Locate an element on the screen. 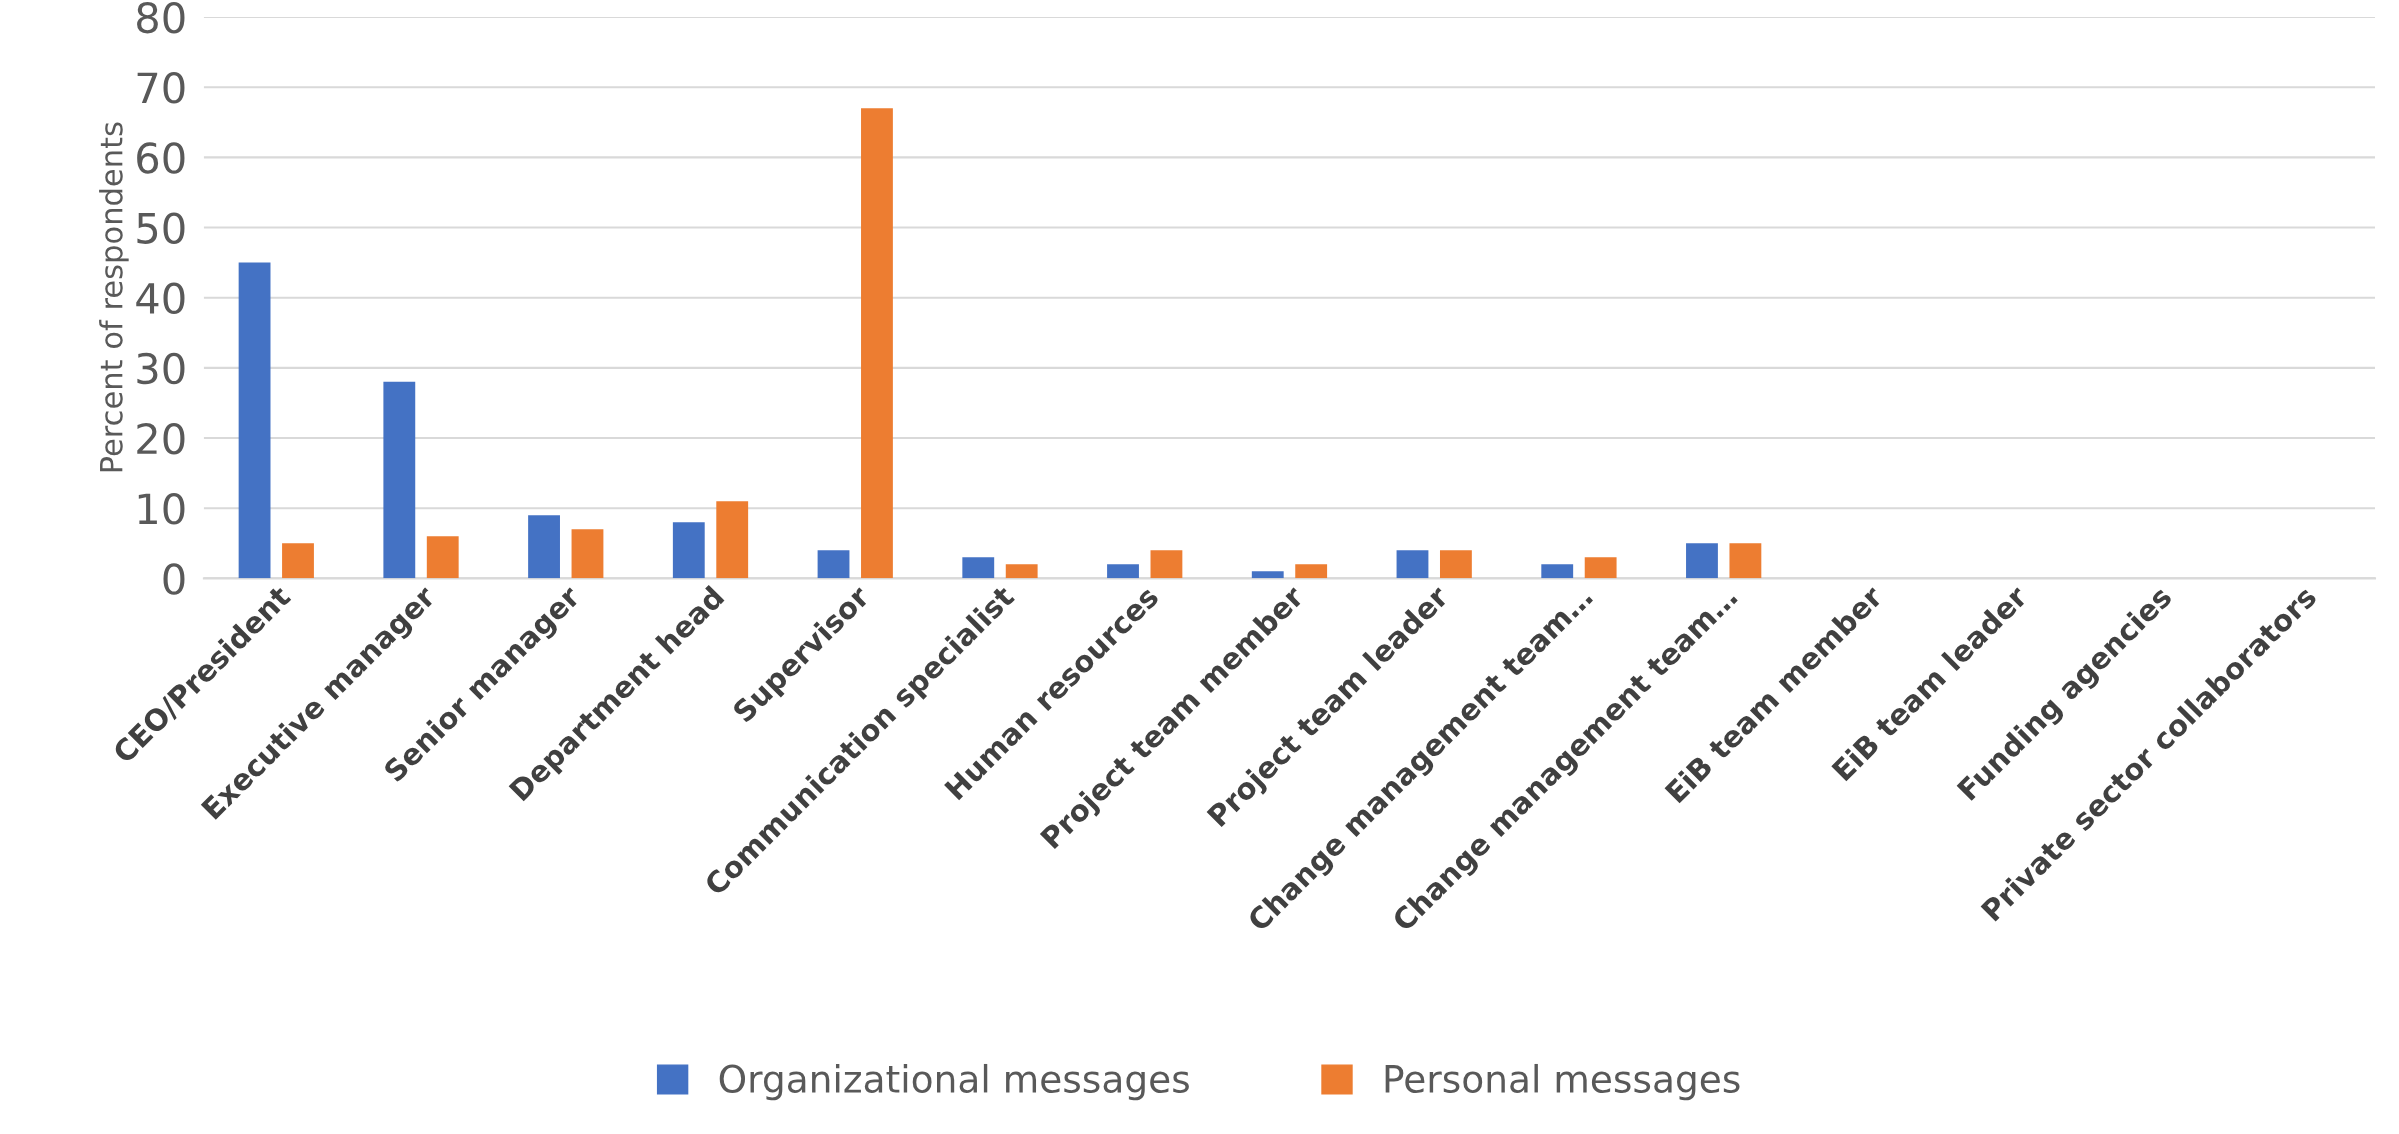  y-tick-label: 70 is located at coordinates (161, 88).